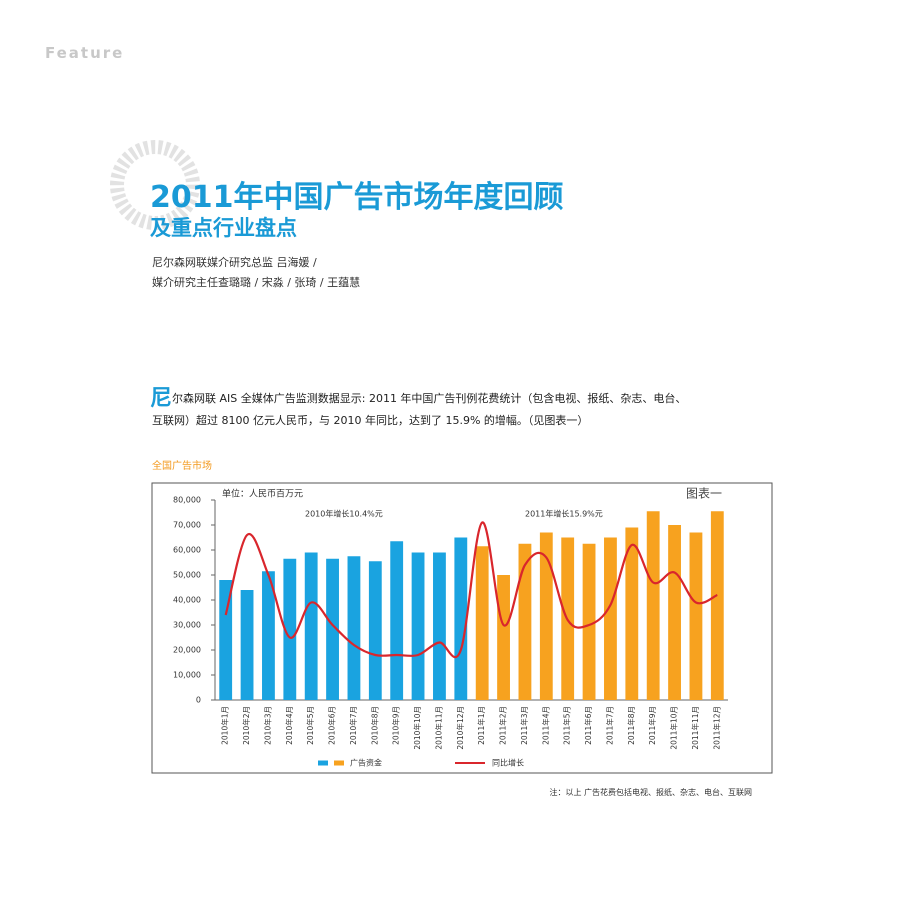 This screenshot has height=920, width=920. What do you see at coordinates (289, 725) in the screenshot?
I see `x-tick-label: 2010年4月` at bounding box center [289, 725].